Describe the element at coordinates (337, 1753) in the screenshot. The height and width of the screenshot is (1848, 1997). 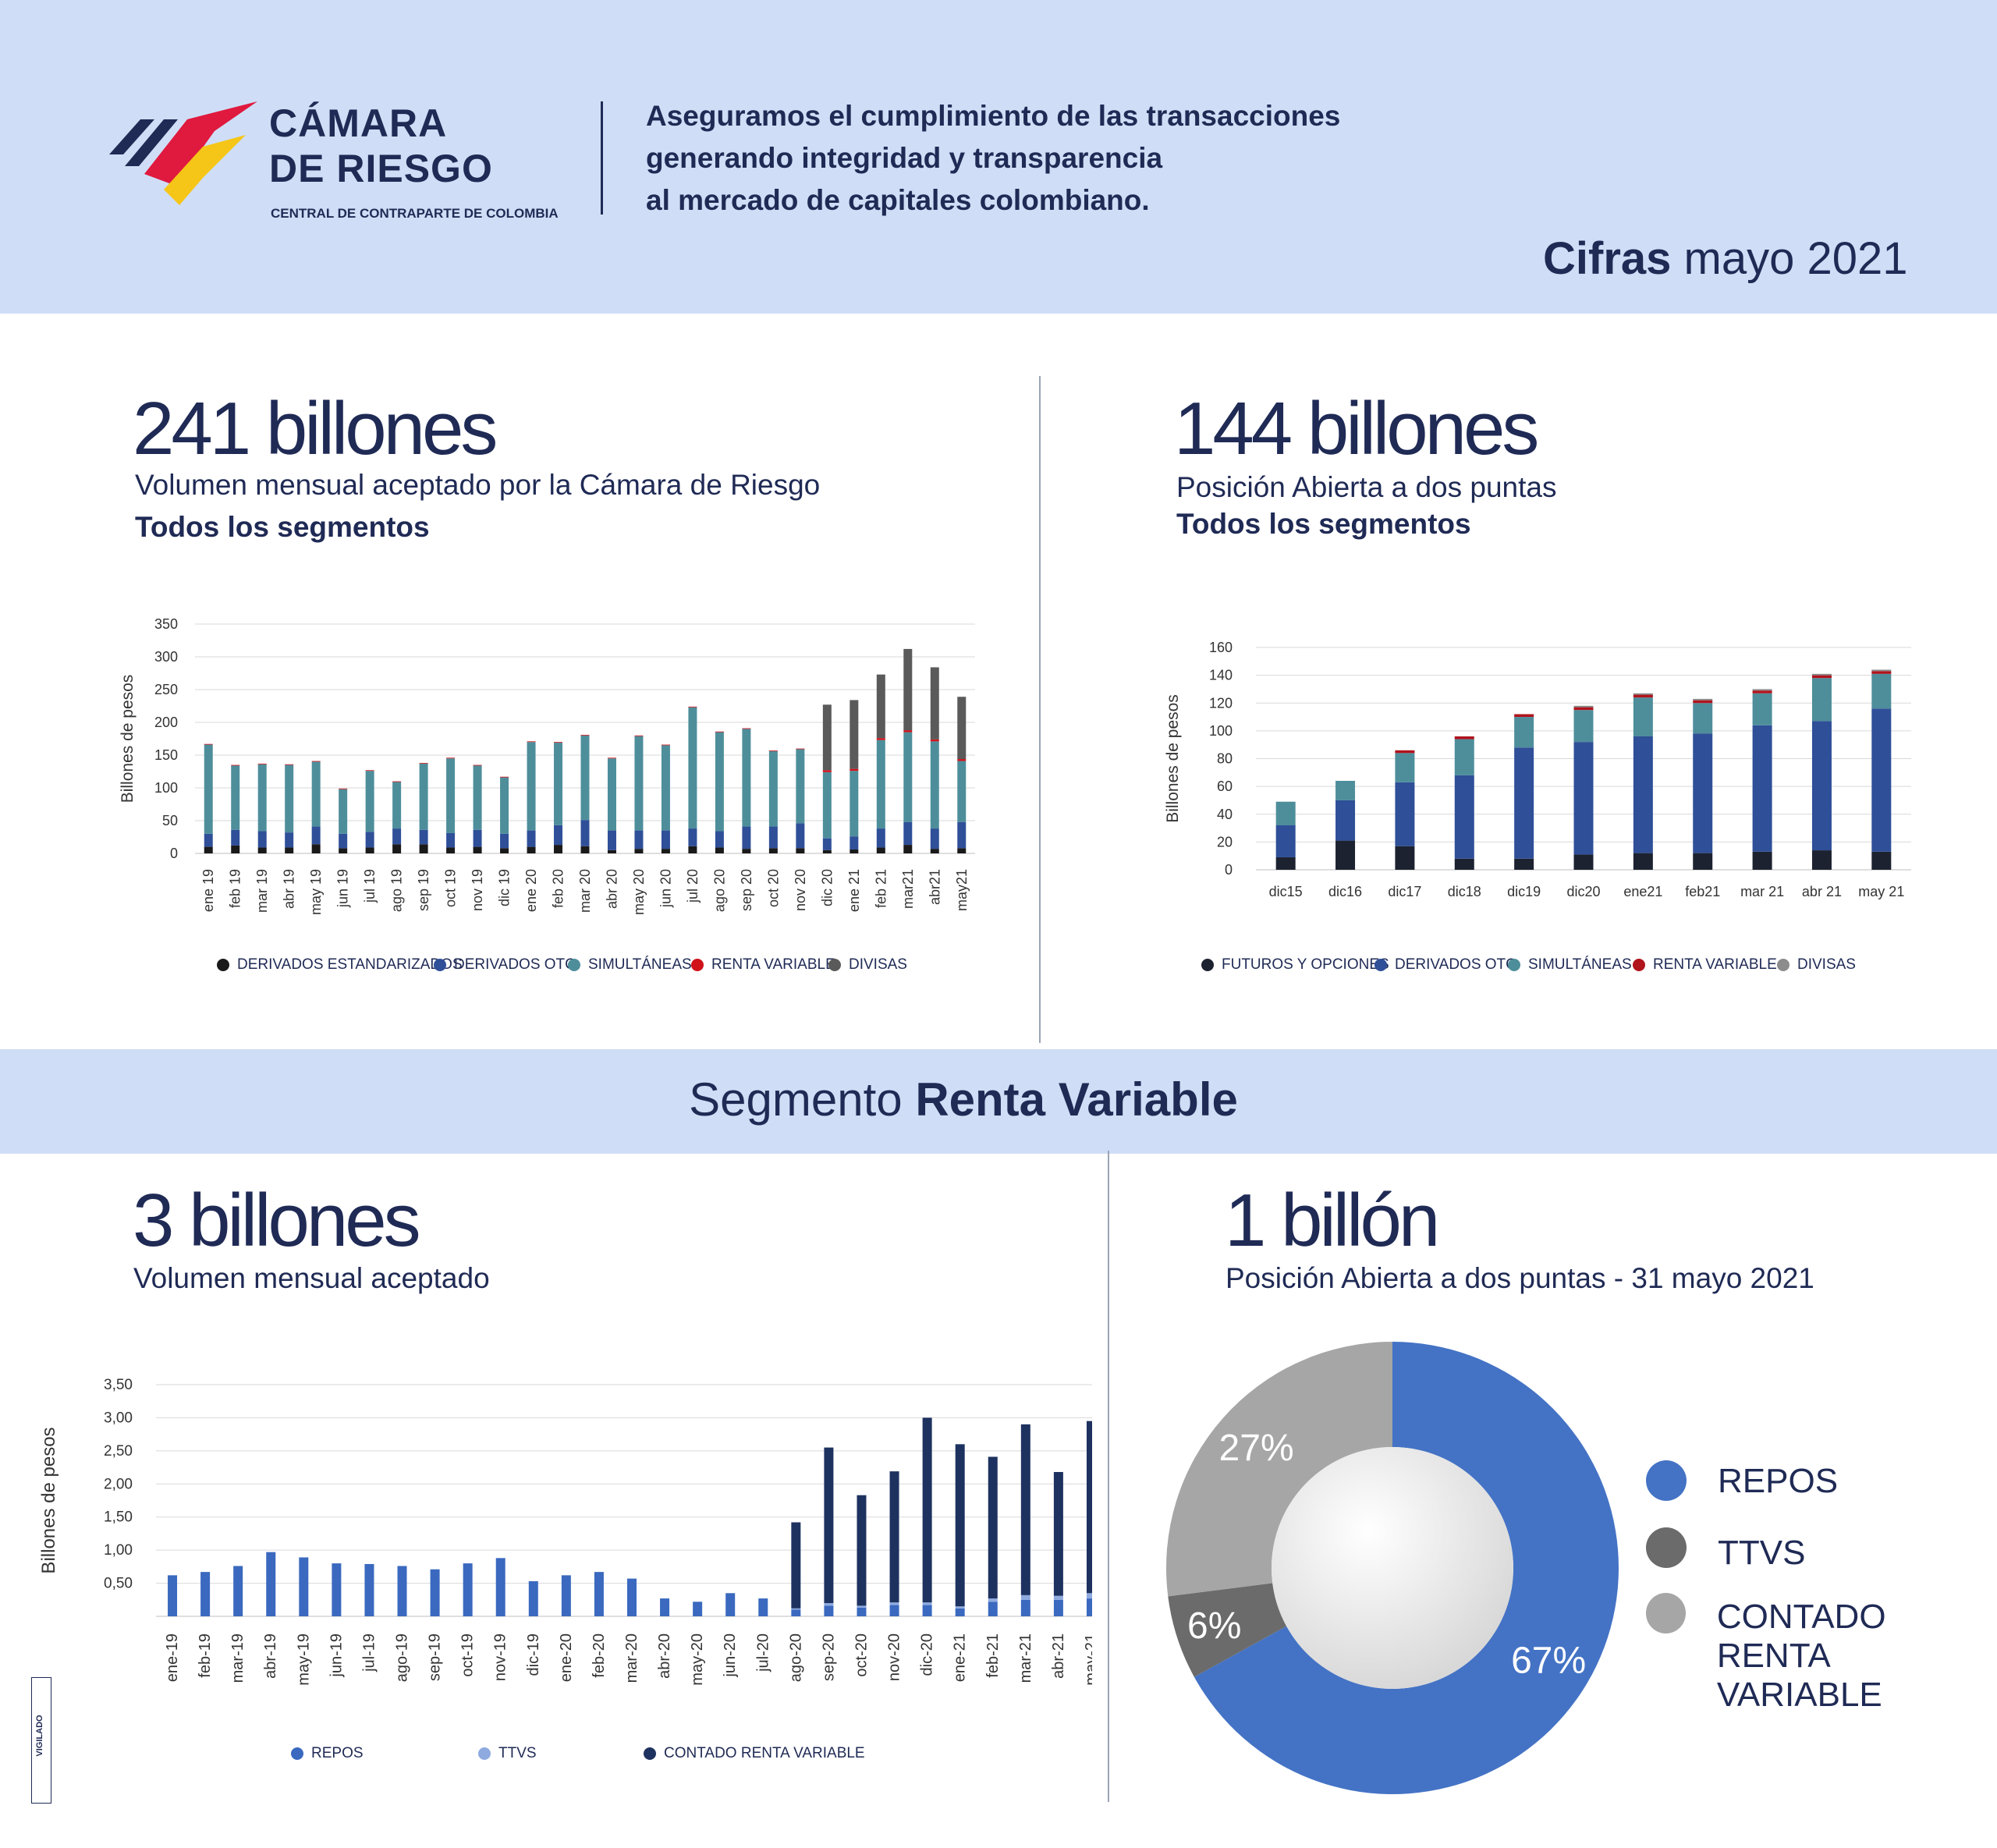
I see `legend3-label-0: REPOS` at that location.